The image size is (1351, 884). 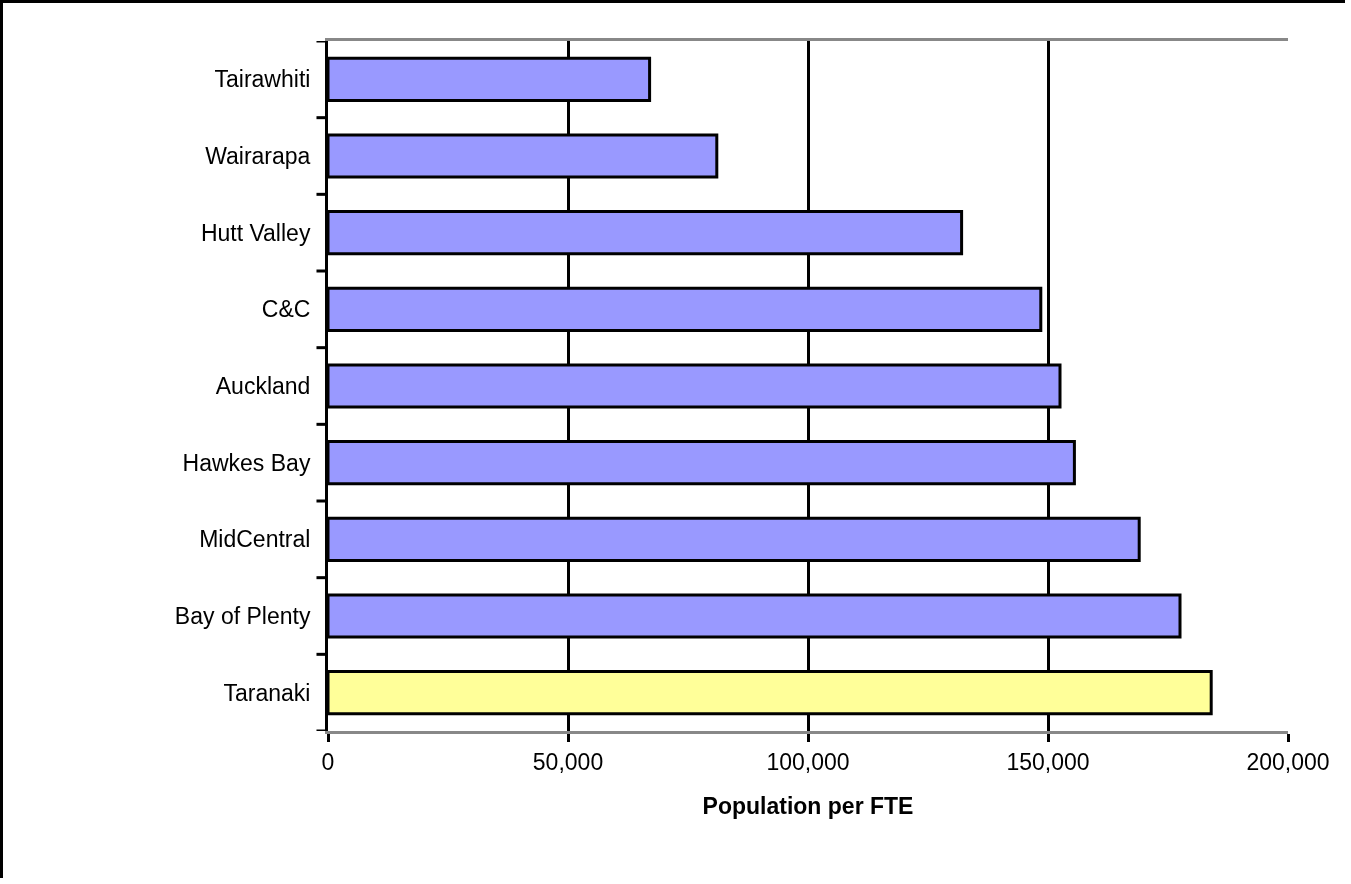 I want to click on y-tick-label: Wairarapa, so click(x=258, y=156).